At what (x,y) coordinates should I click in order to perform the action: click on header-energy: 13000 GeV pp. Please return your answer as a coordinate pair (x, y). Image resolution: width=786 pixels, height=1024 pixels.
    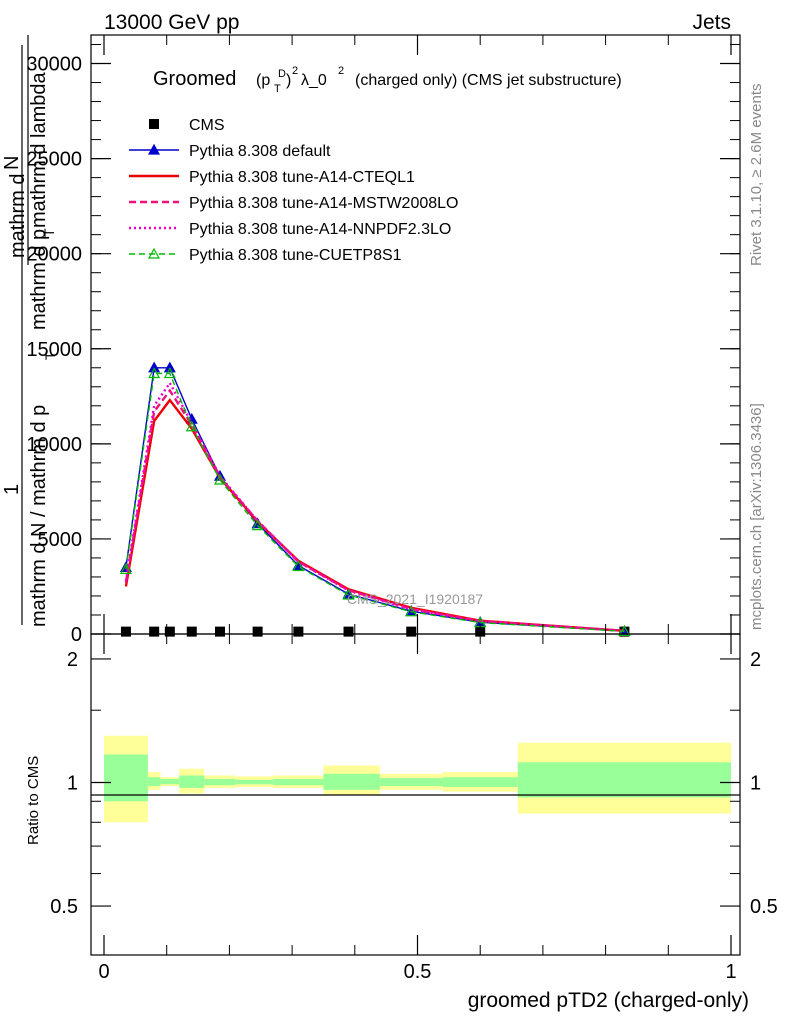
    Looking at the image, I should click on (171, 22).